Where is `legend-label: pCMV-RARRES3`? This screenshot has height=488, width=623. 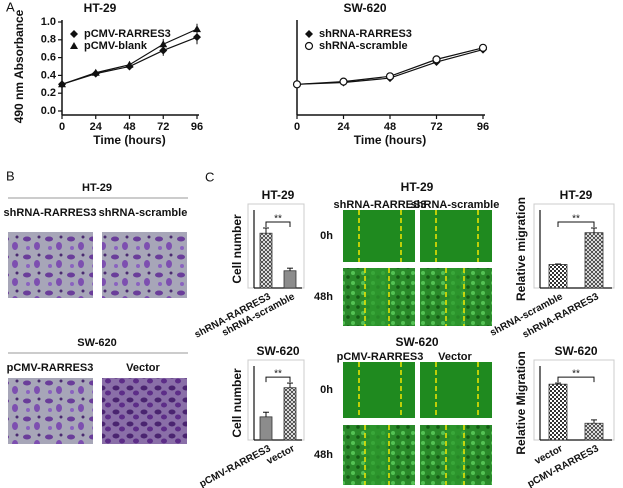 legend-label: pCMV-RARRES3 is located at coordinates (127, 34).